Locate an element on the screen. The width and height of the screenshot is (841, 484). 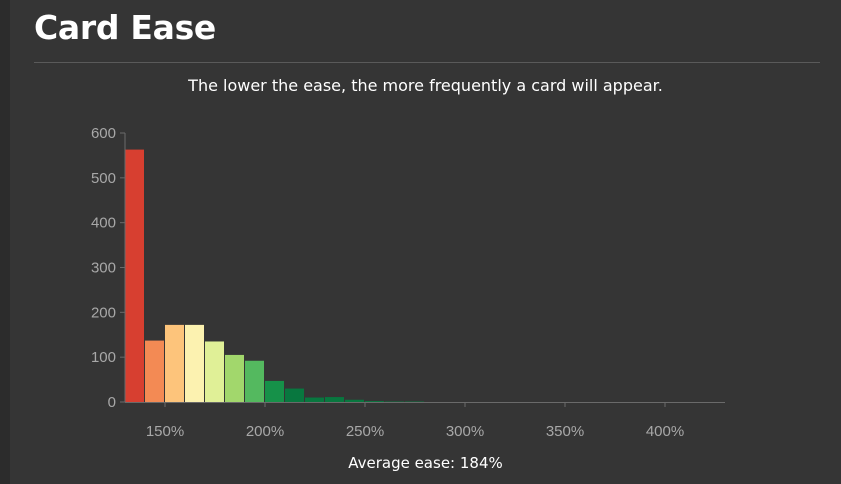
page-title: Card Ease is located at coordinates (125, 27).